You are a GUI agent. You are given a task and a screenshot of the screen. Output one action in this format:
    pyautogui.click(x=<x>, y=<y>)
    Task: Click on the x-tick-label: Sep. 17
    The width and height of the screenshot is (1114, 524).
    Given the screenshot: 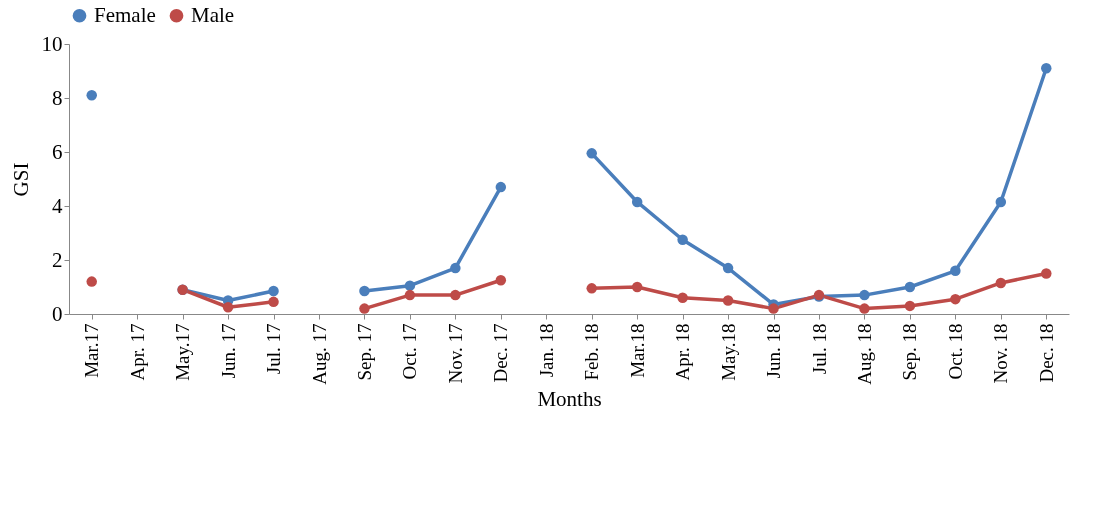 What is the action you would take?
    pyautogui.click(x=364, y=352)
    